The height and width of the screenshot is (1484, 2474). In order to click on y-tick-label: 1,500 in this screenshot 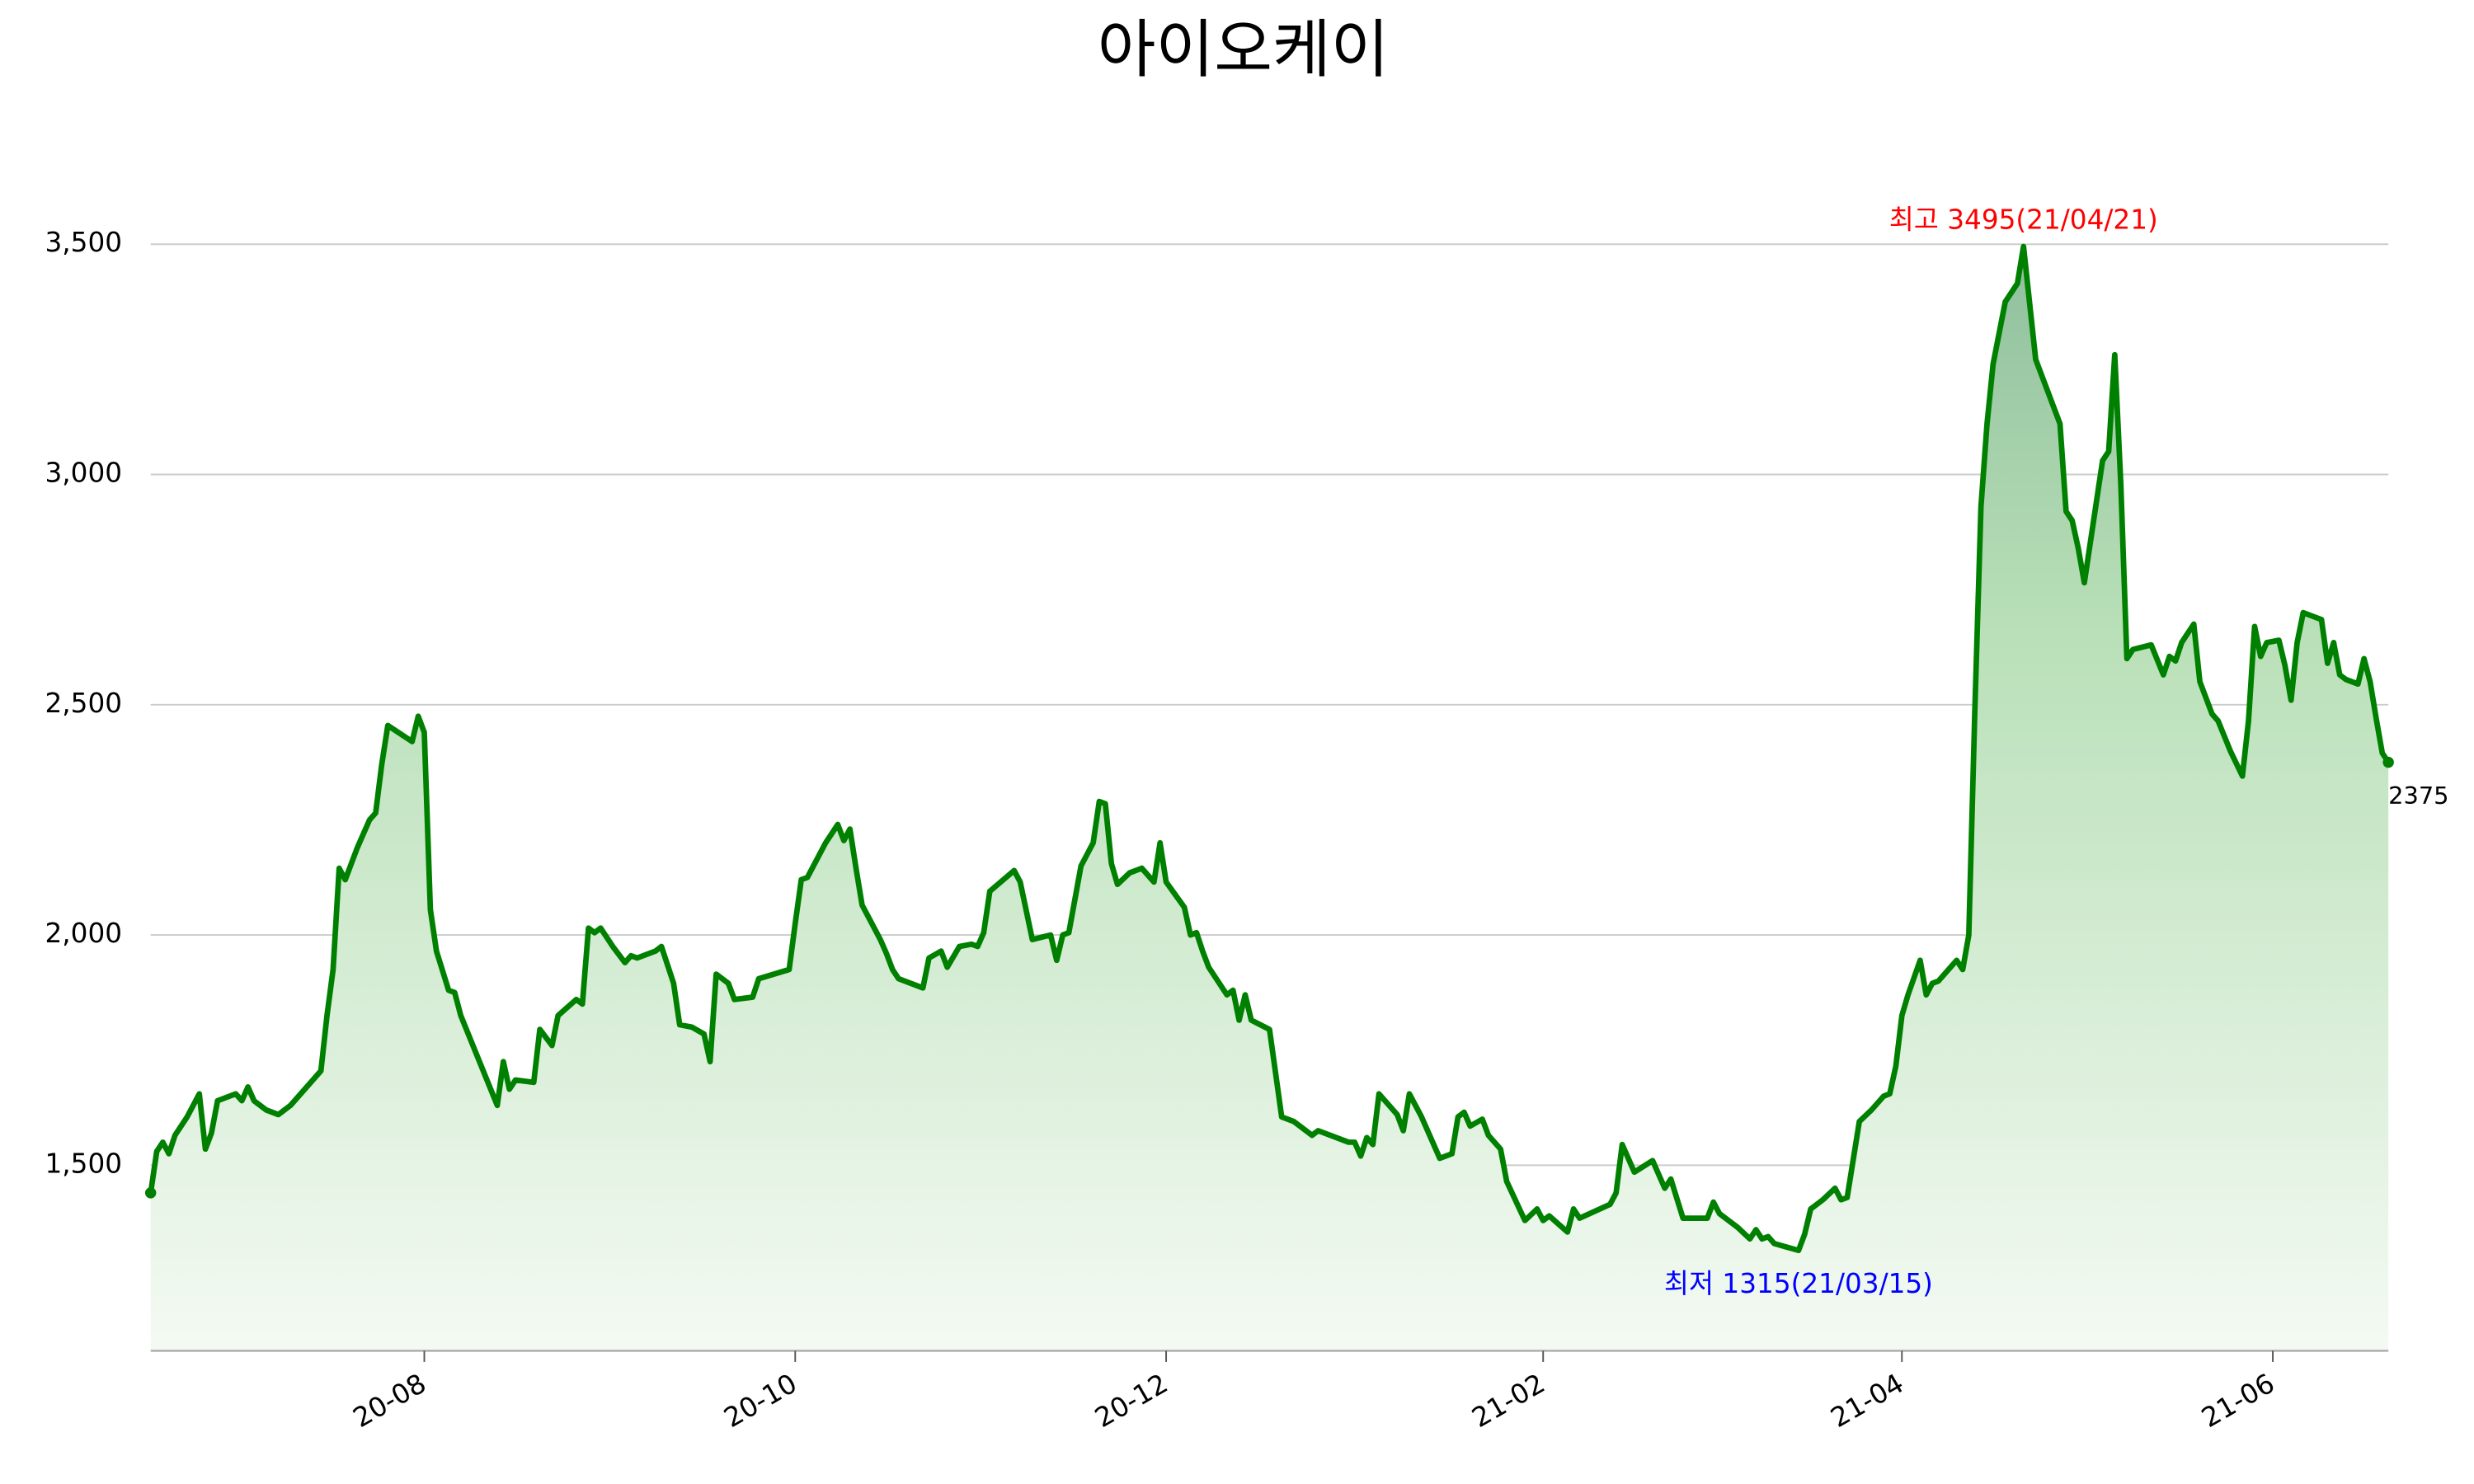, I will do `click(83, 1163)`.